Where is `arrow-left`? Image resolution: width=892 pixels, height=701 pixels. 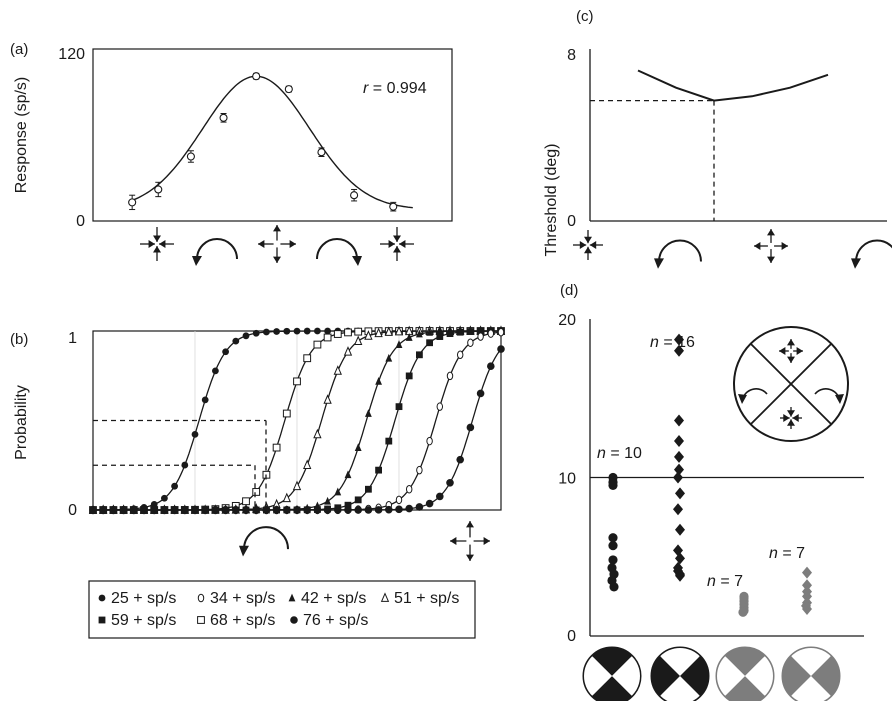
arrow-left is located at coordinates (266, 244).